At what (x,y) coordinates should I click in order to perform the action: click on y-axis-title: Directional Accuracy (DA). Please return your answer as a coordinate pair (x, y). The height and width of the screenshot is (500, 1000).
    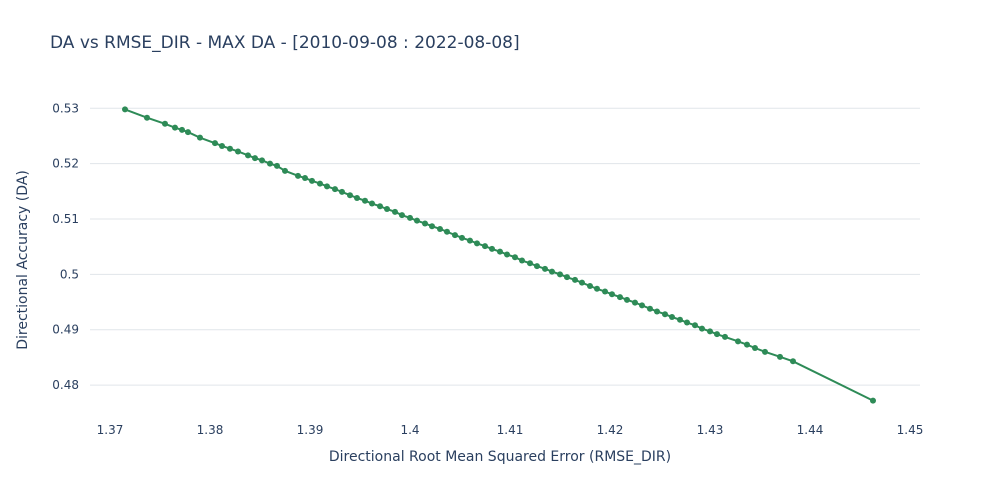
    Looking at the image, I should click on (23, 260).